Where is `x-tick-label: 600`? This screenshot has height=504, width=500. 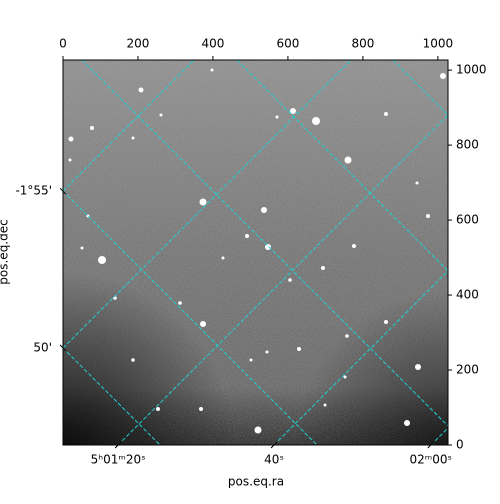 x-tick-label: 600 is located at coordinates (287, 44).